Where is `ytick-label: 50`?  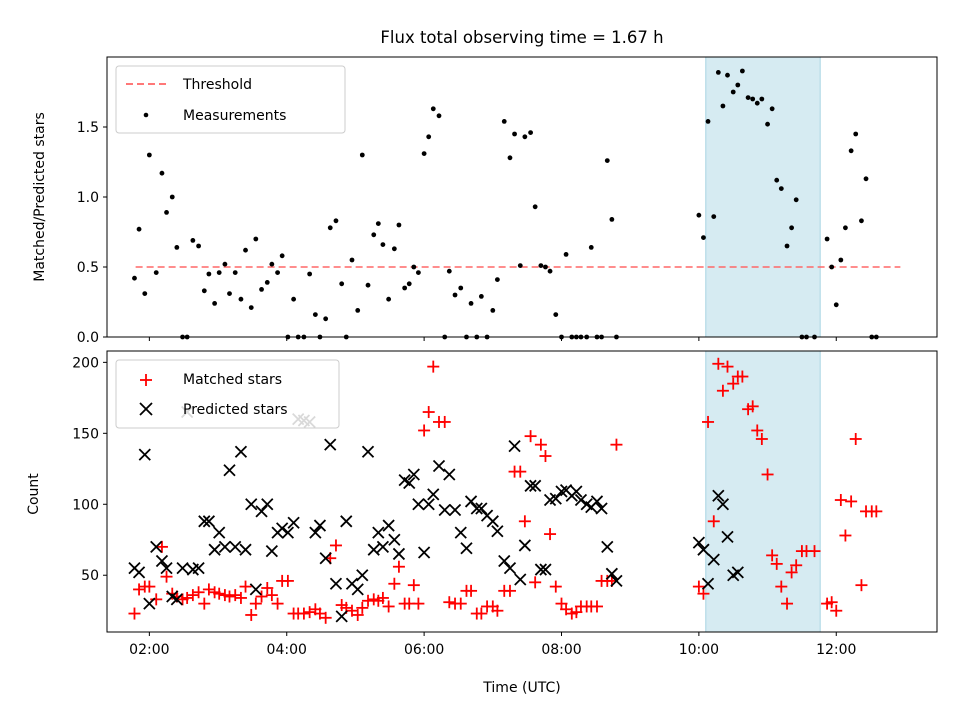 ytick-label: 50 is located at coordinates (90, 576).